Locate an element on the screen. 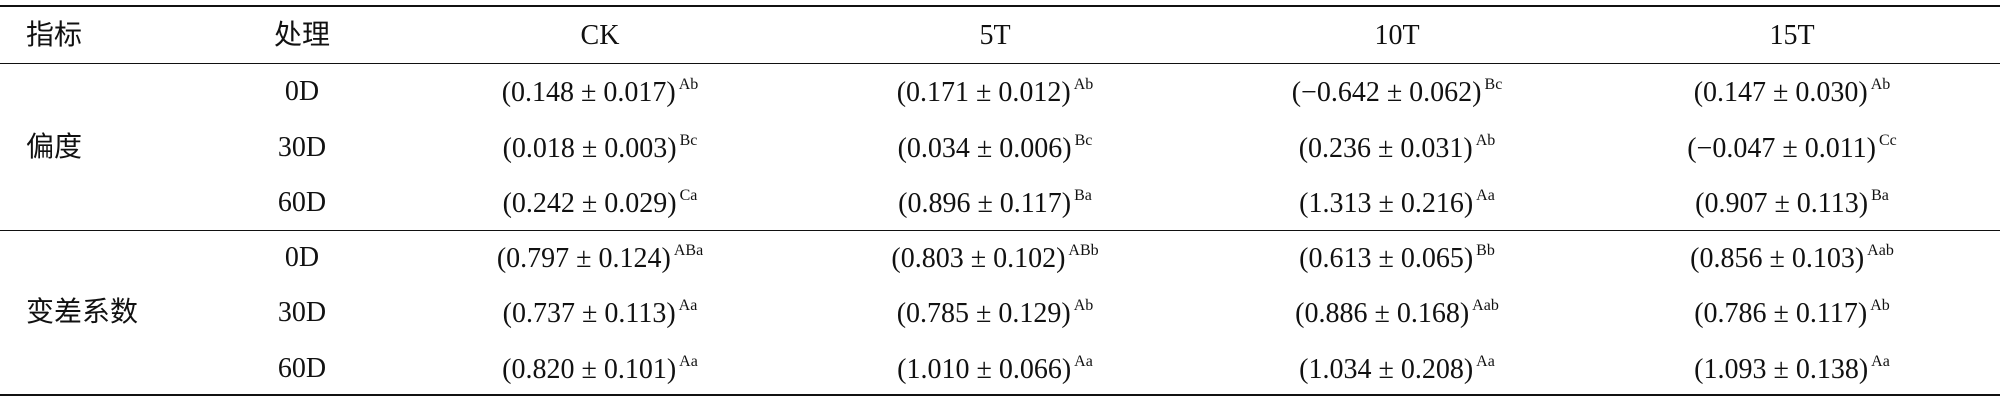 The width and height of the screenshot is (2000, 400). value-cell: (0.171 ± 0.012) Ab is located at coordinates (995, 92).